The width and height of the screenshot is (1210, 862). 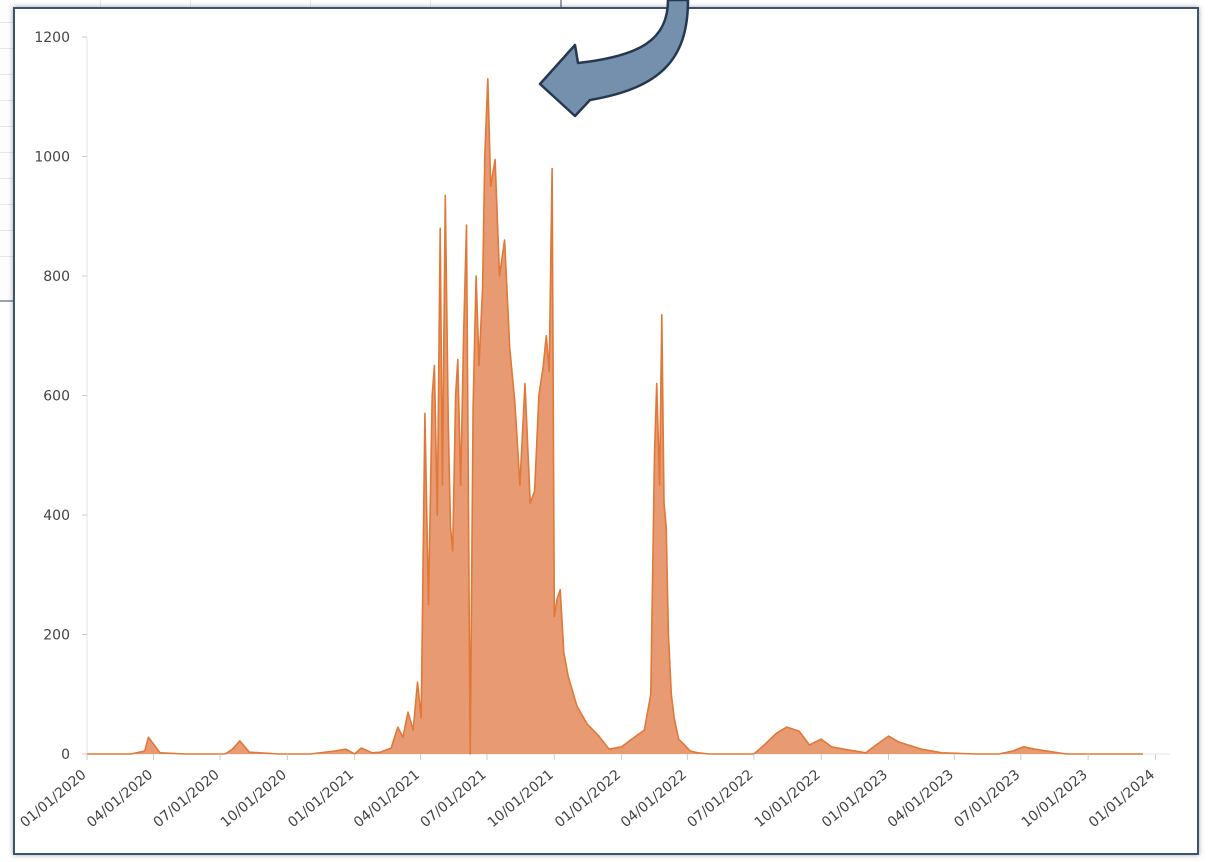 I want to click on y-axis: 0 200 400 600 800 1000 1200, so click(x=60, y=396).